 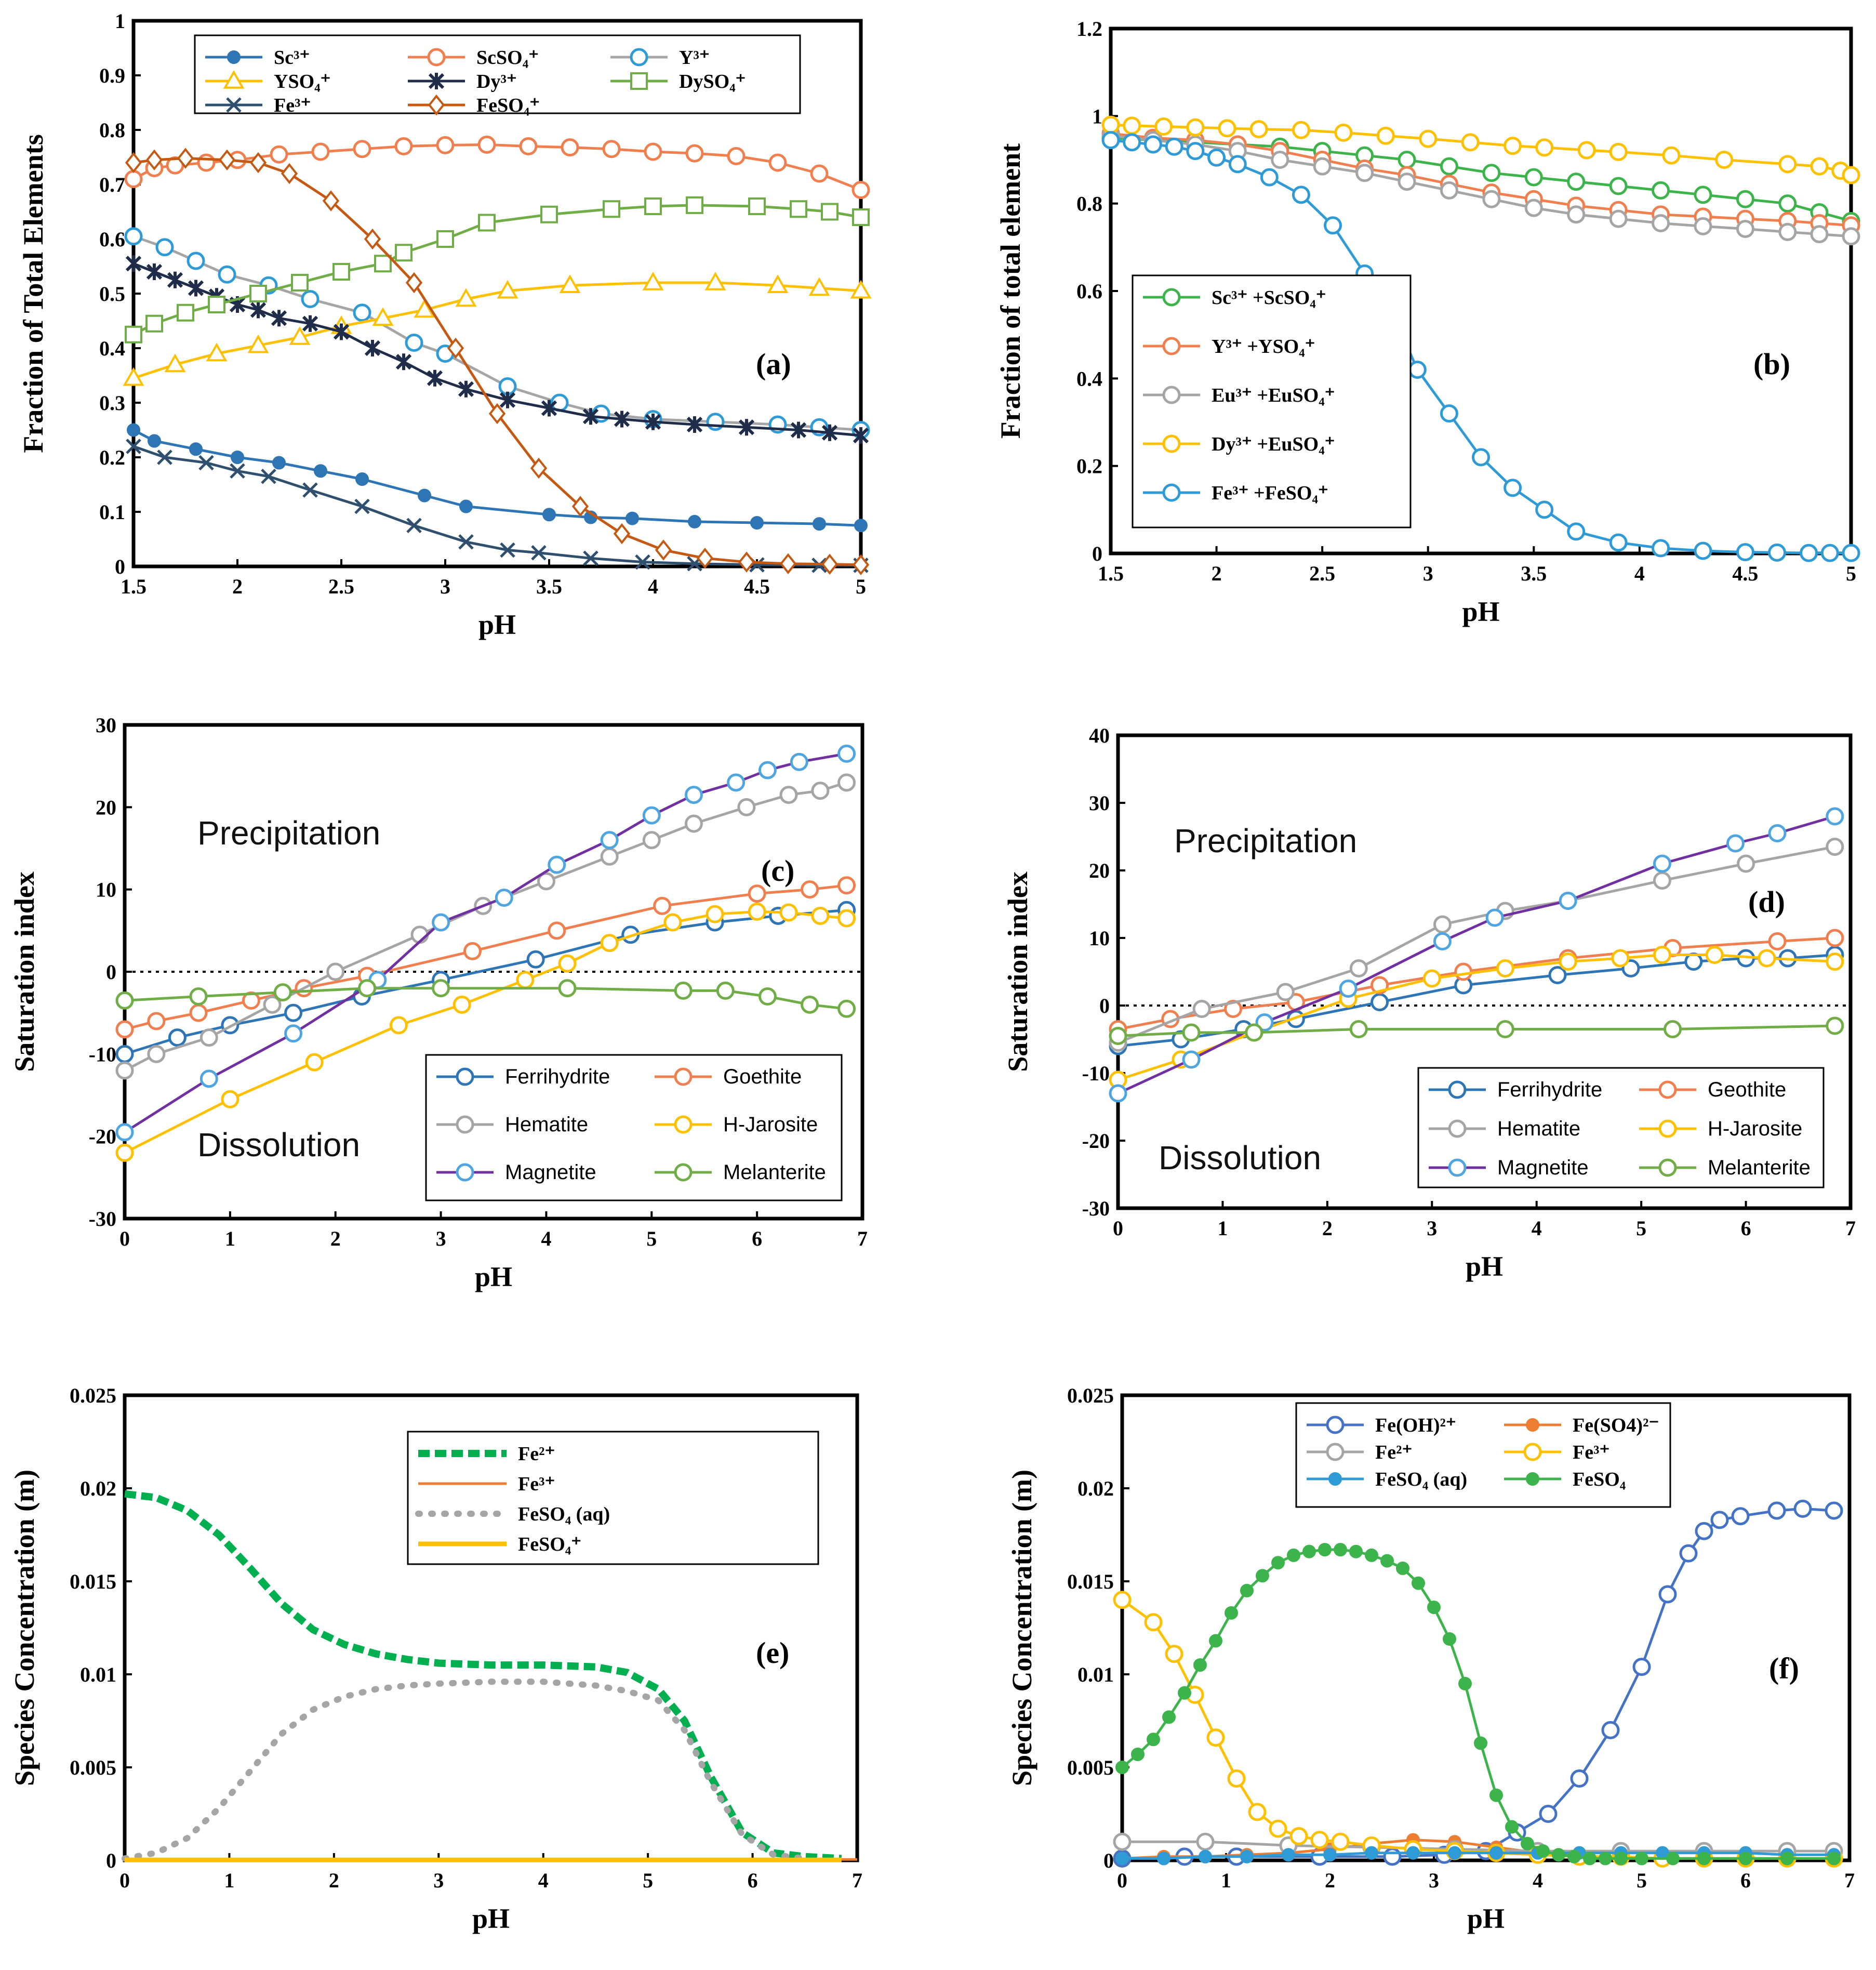 What do you see at coordinates (1095, 1488) in the screenshot?
I see `y-tick-label: 0.02` at bounding box center [1095, 1488].